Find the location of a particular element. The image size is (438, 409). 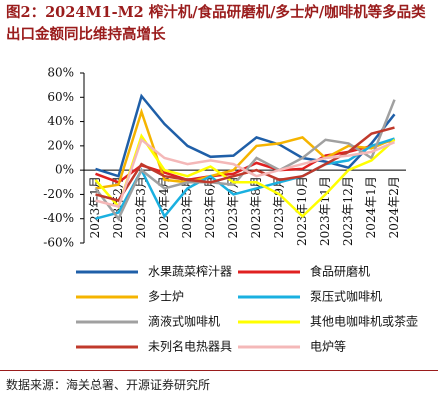

x-tick-label: 2023年3月 is located at coordinates (141, 207).